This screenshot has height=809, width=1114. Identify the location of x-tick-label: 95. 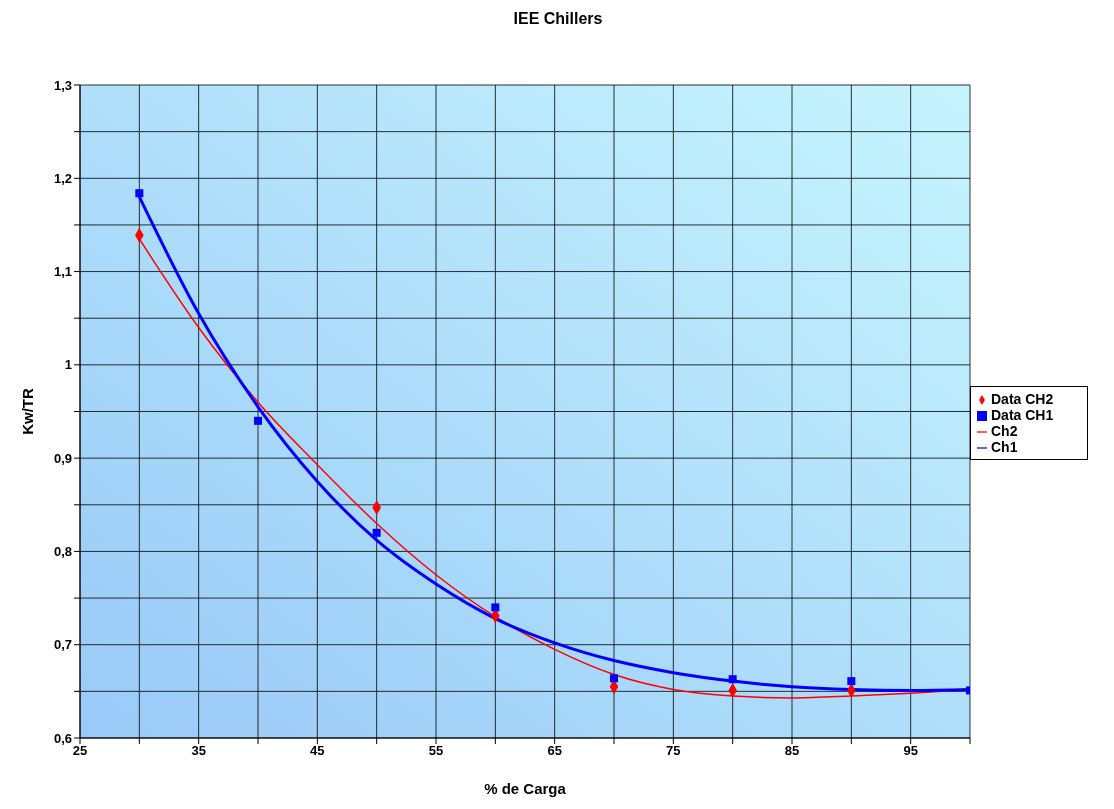
(910, 751).